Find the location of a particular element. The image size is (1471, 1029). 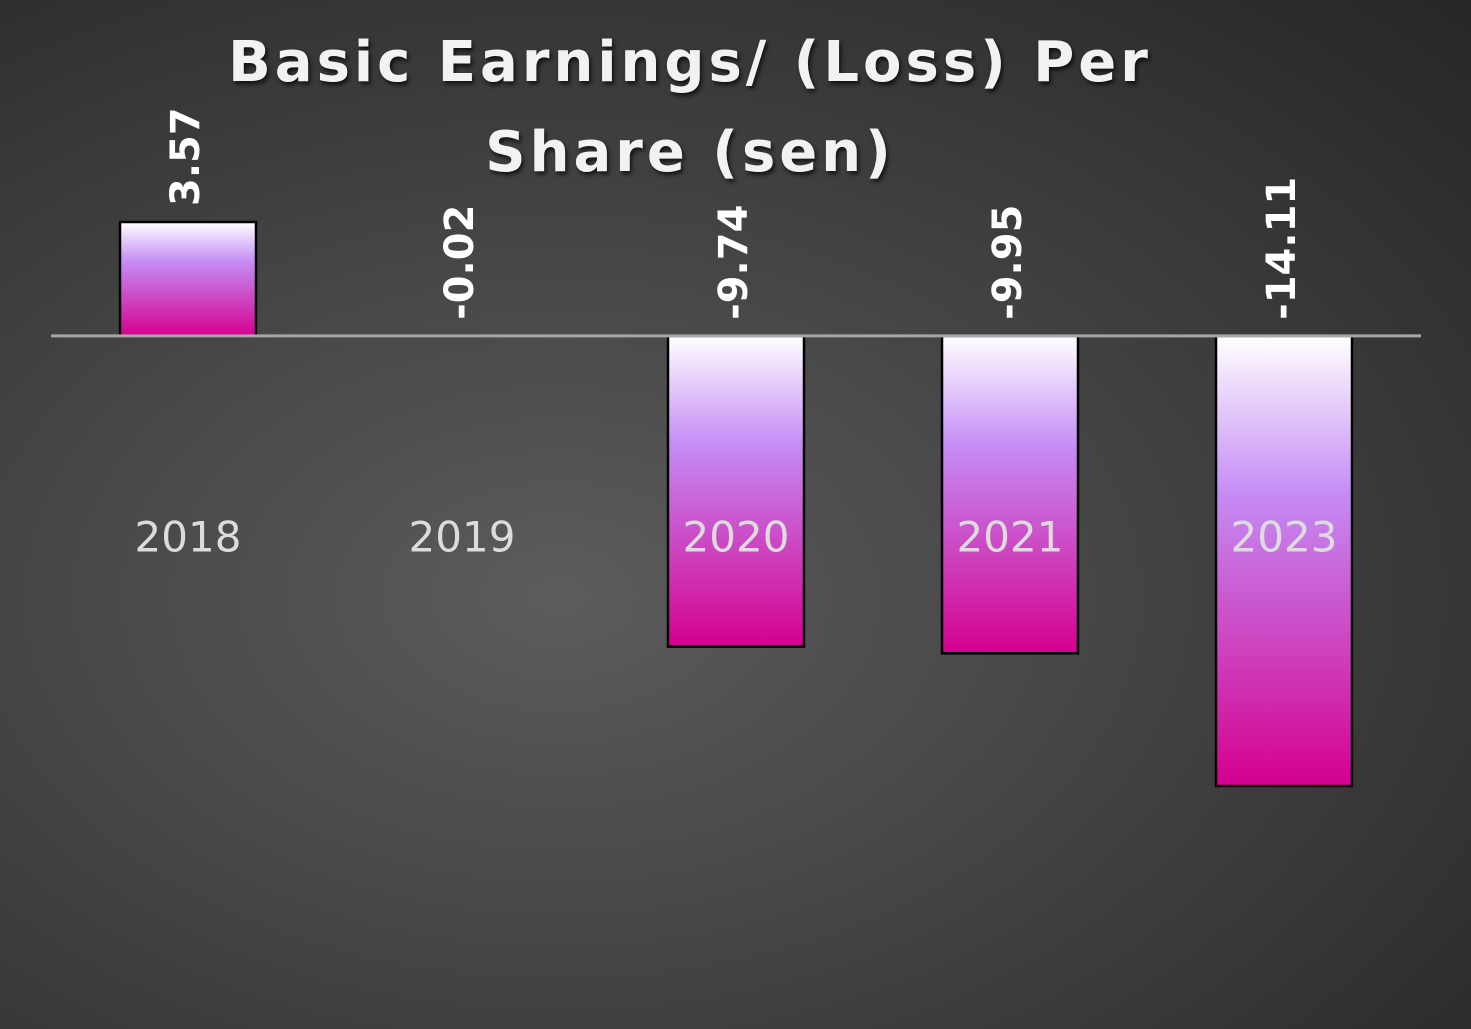

x-tick-label: 2018 is located at coordinates (188, 537).